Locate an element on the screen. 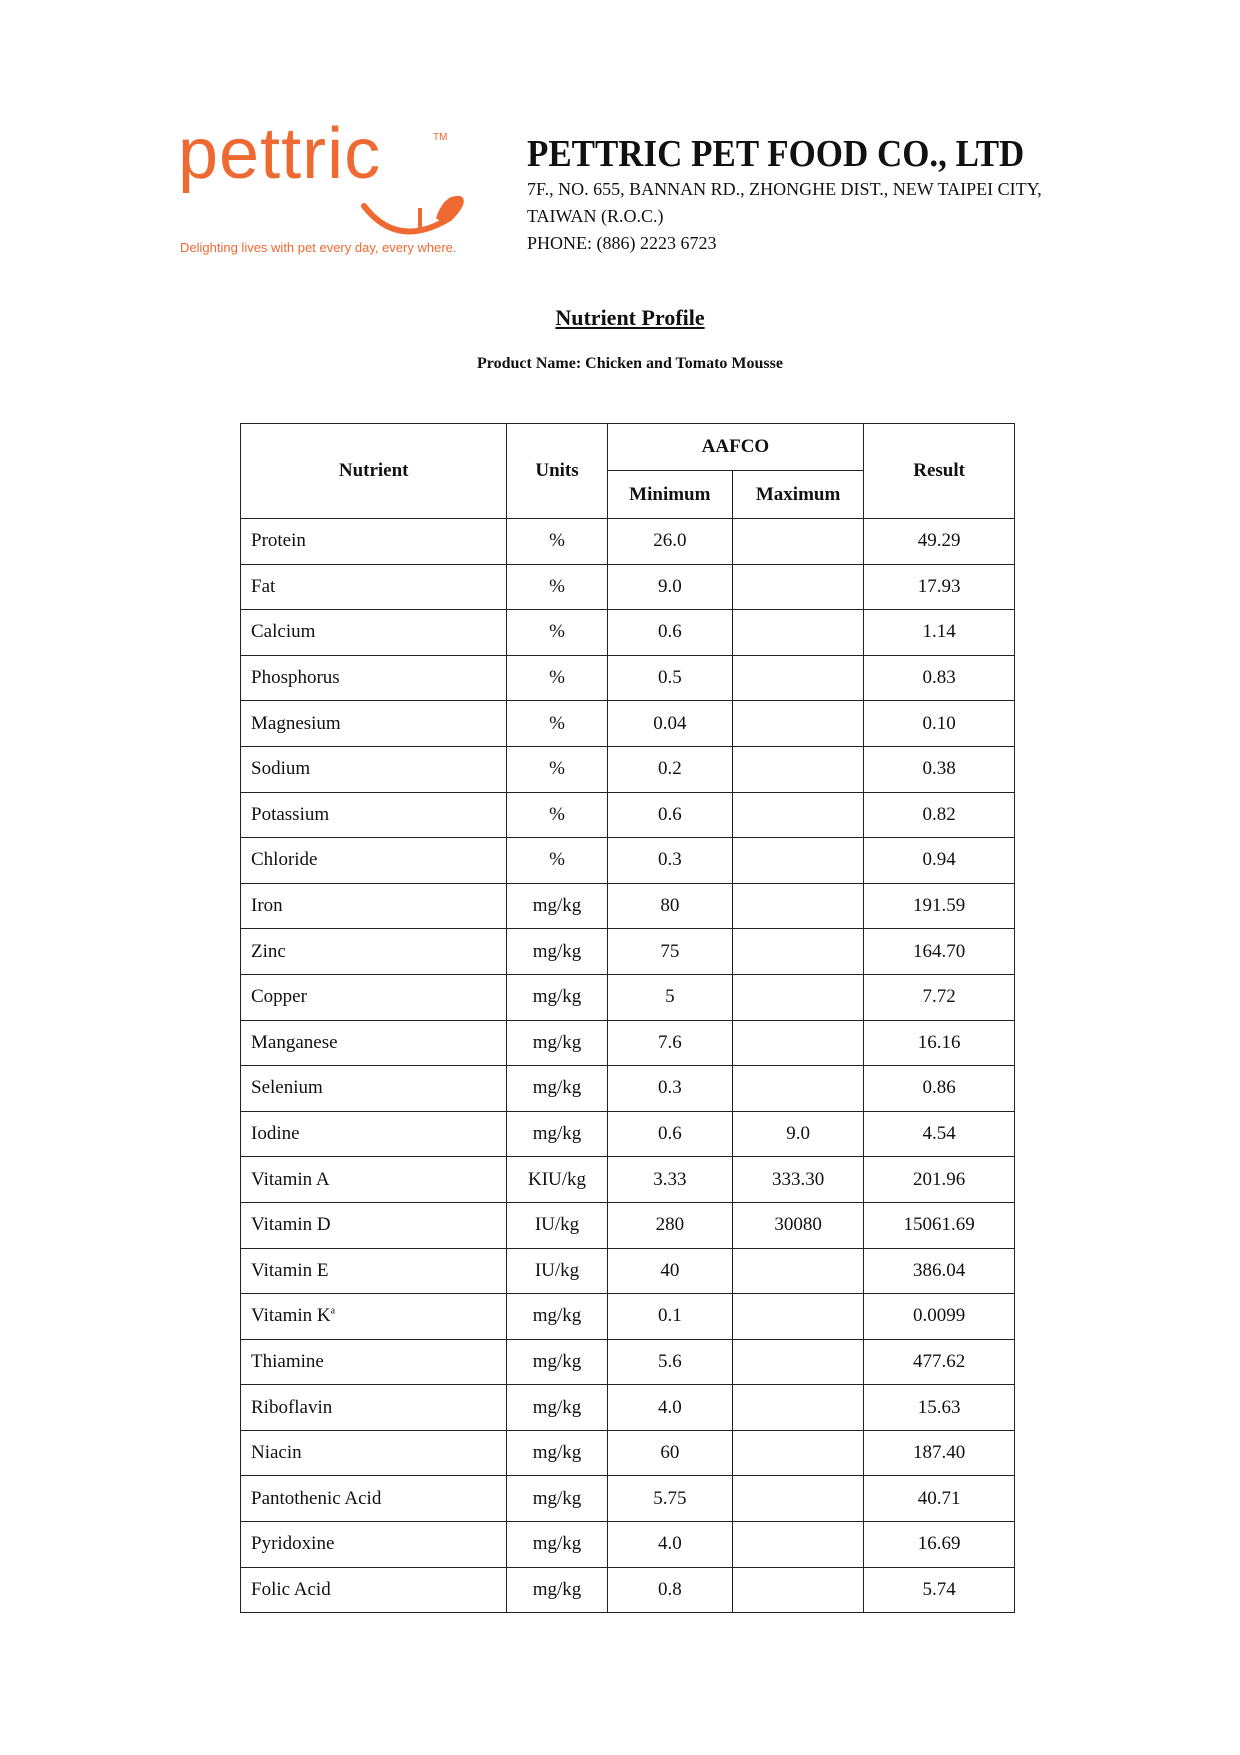 Image resolution: width=1240 pixels, height=1755 pixels. nutrient-cell-text: Folic Acid is located at coordinates (291, 1589).